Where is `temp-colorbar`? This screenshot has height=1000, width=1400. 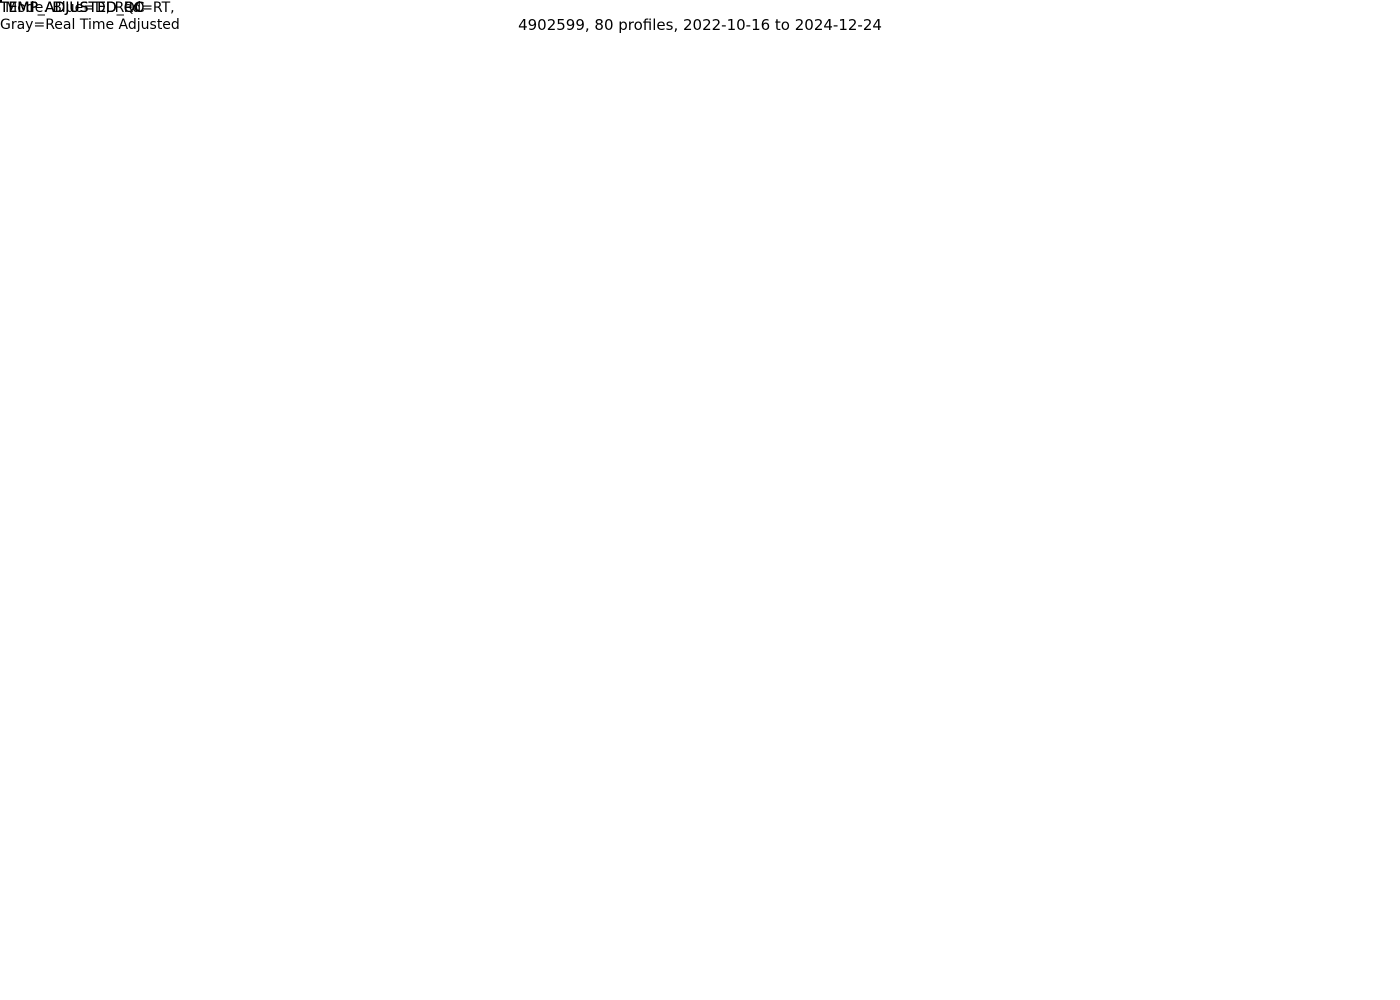
temp-colorbar is located at coordinates (150, 75).